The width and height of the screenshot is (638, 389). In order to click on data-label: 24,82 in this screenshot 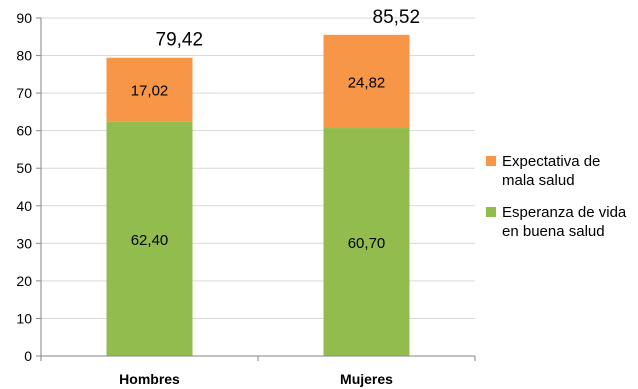, I will do `click(367, 82)`.